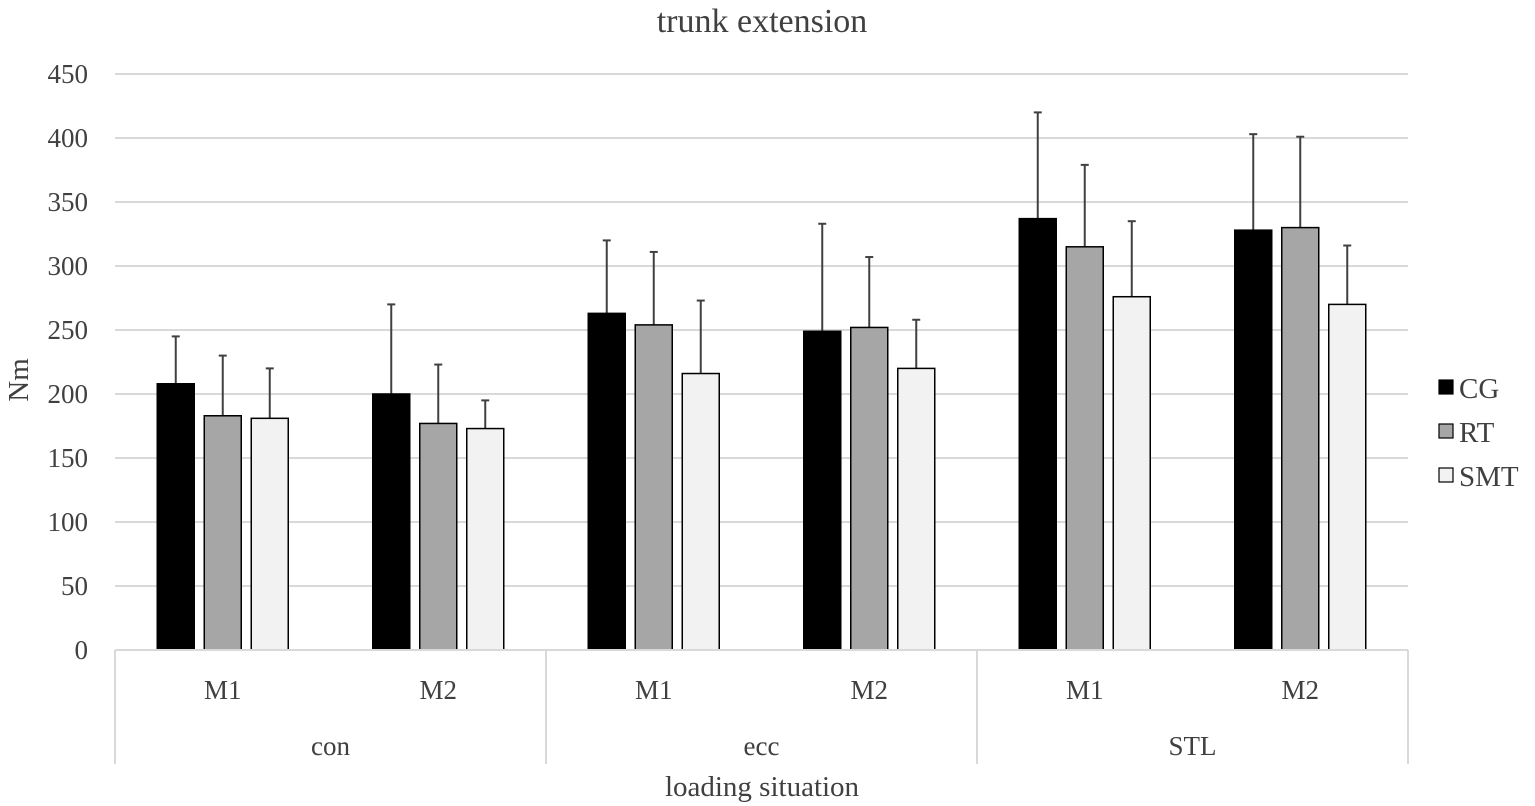  I want to click on legend: CG RT SMT, so click(1478, 433).